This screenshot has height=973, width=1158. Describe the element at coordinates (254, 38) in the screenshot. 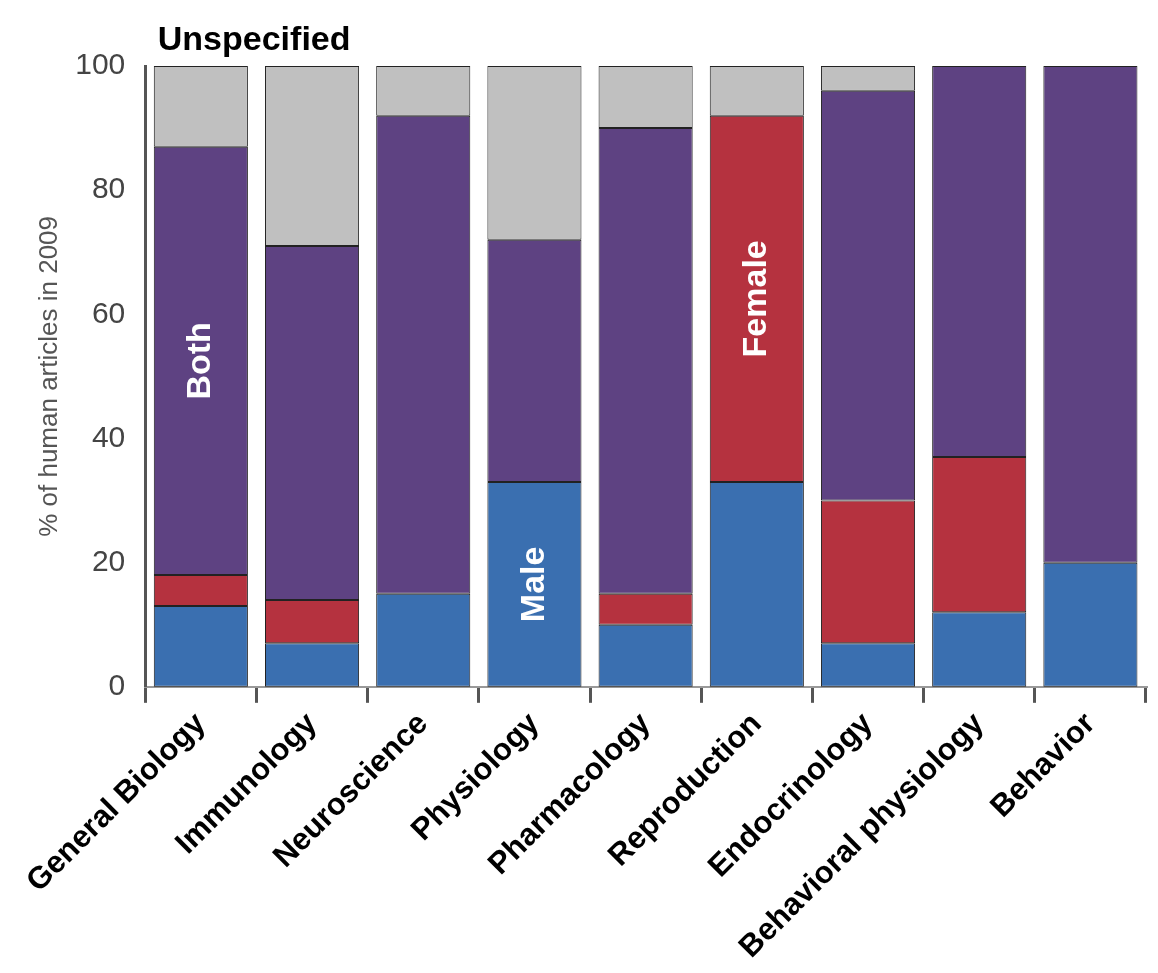

I see `series-label: Unspecified` at that location.